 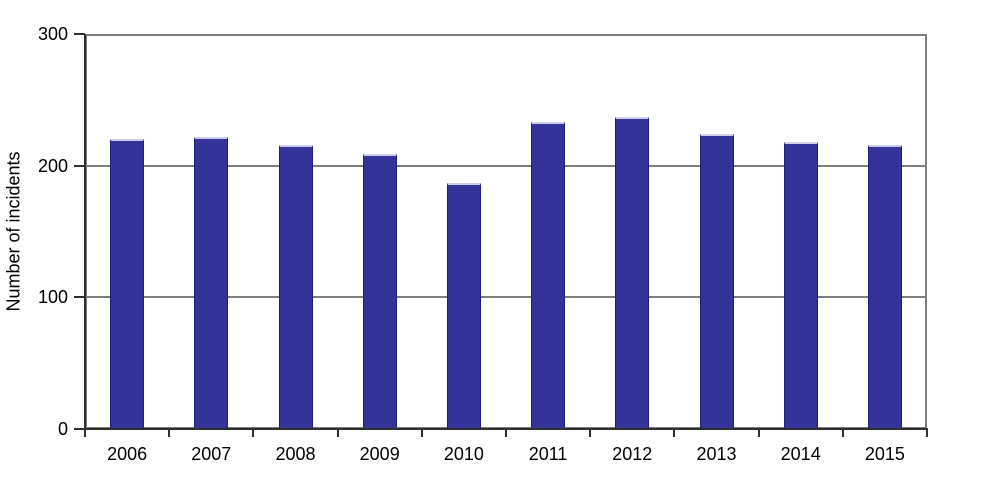 What do you see at coordinates (884, 286) in the screenshot?
I see `bar-2015` at bounding box center [884, 286].